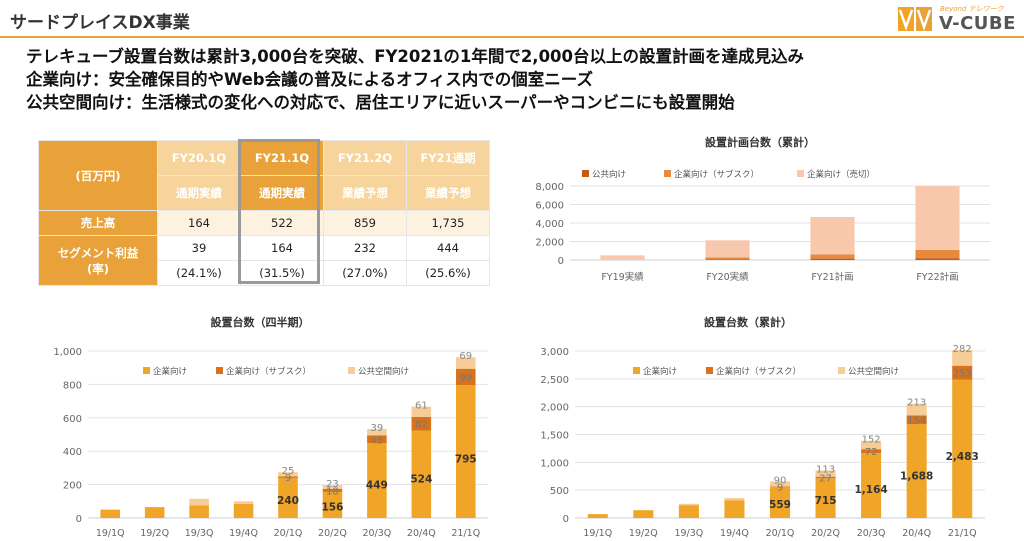 The height and width of the screenshot is (541, 1024). I want to click on data-label: 27, so click(825, 478).